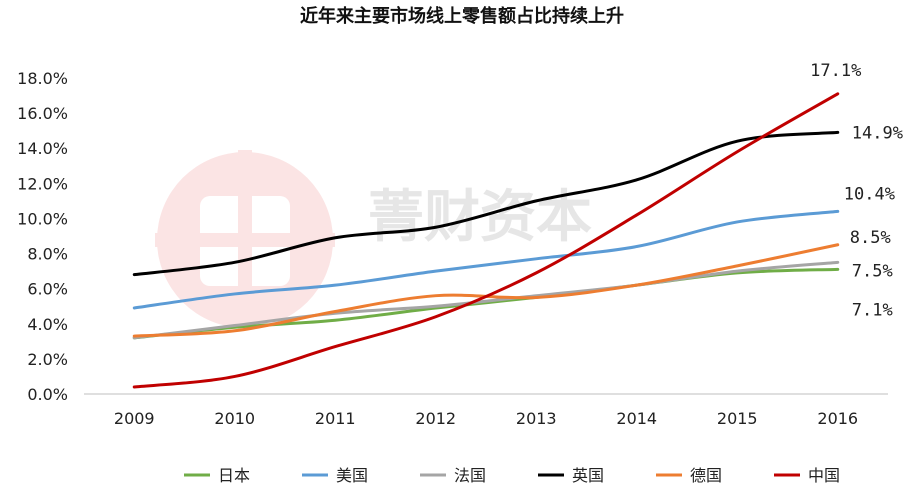 The image size is (911, 492). I want to click on y-tick-label: 10.0%, so click(42, 218).